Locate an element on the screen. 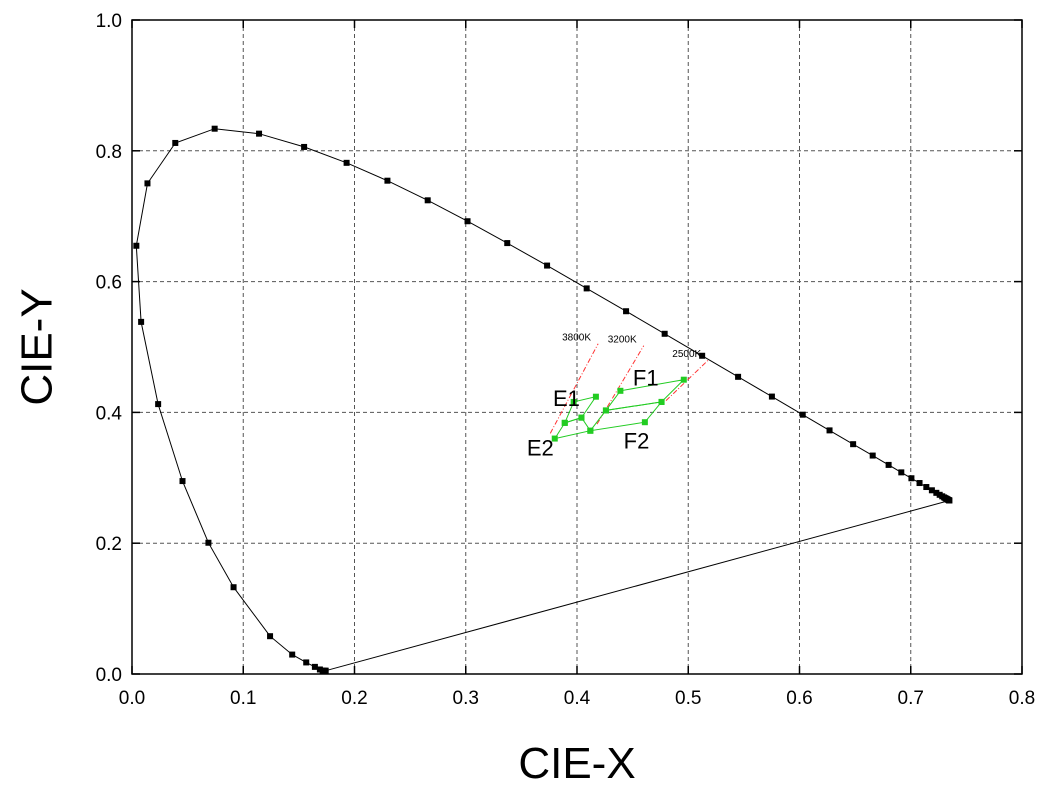 This screenshot has height=785, width=1042. x-tick-label: 0.6 is located at coordinates (799, 698).